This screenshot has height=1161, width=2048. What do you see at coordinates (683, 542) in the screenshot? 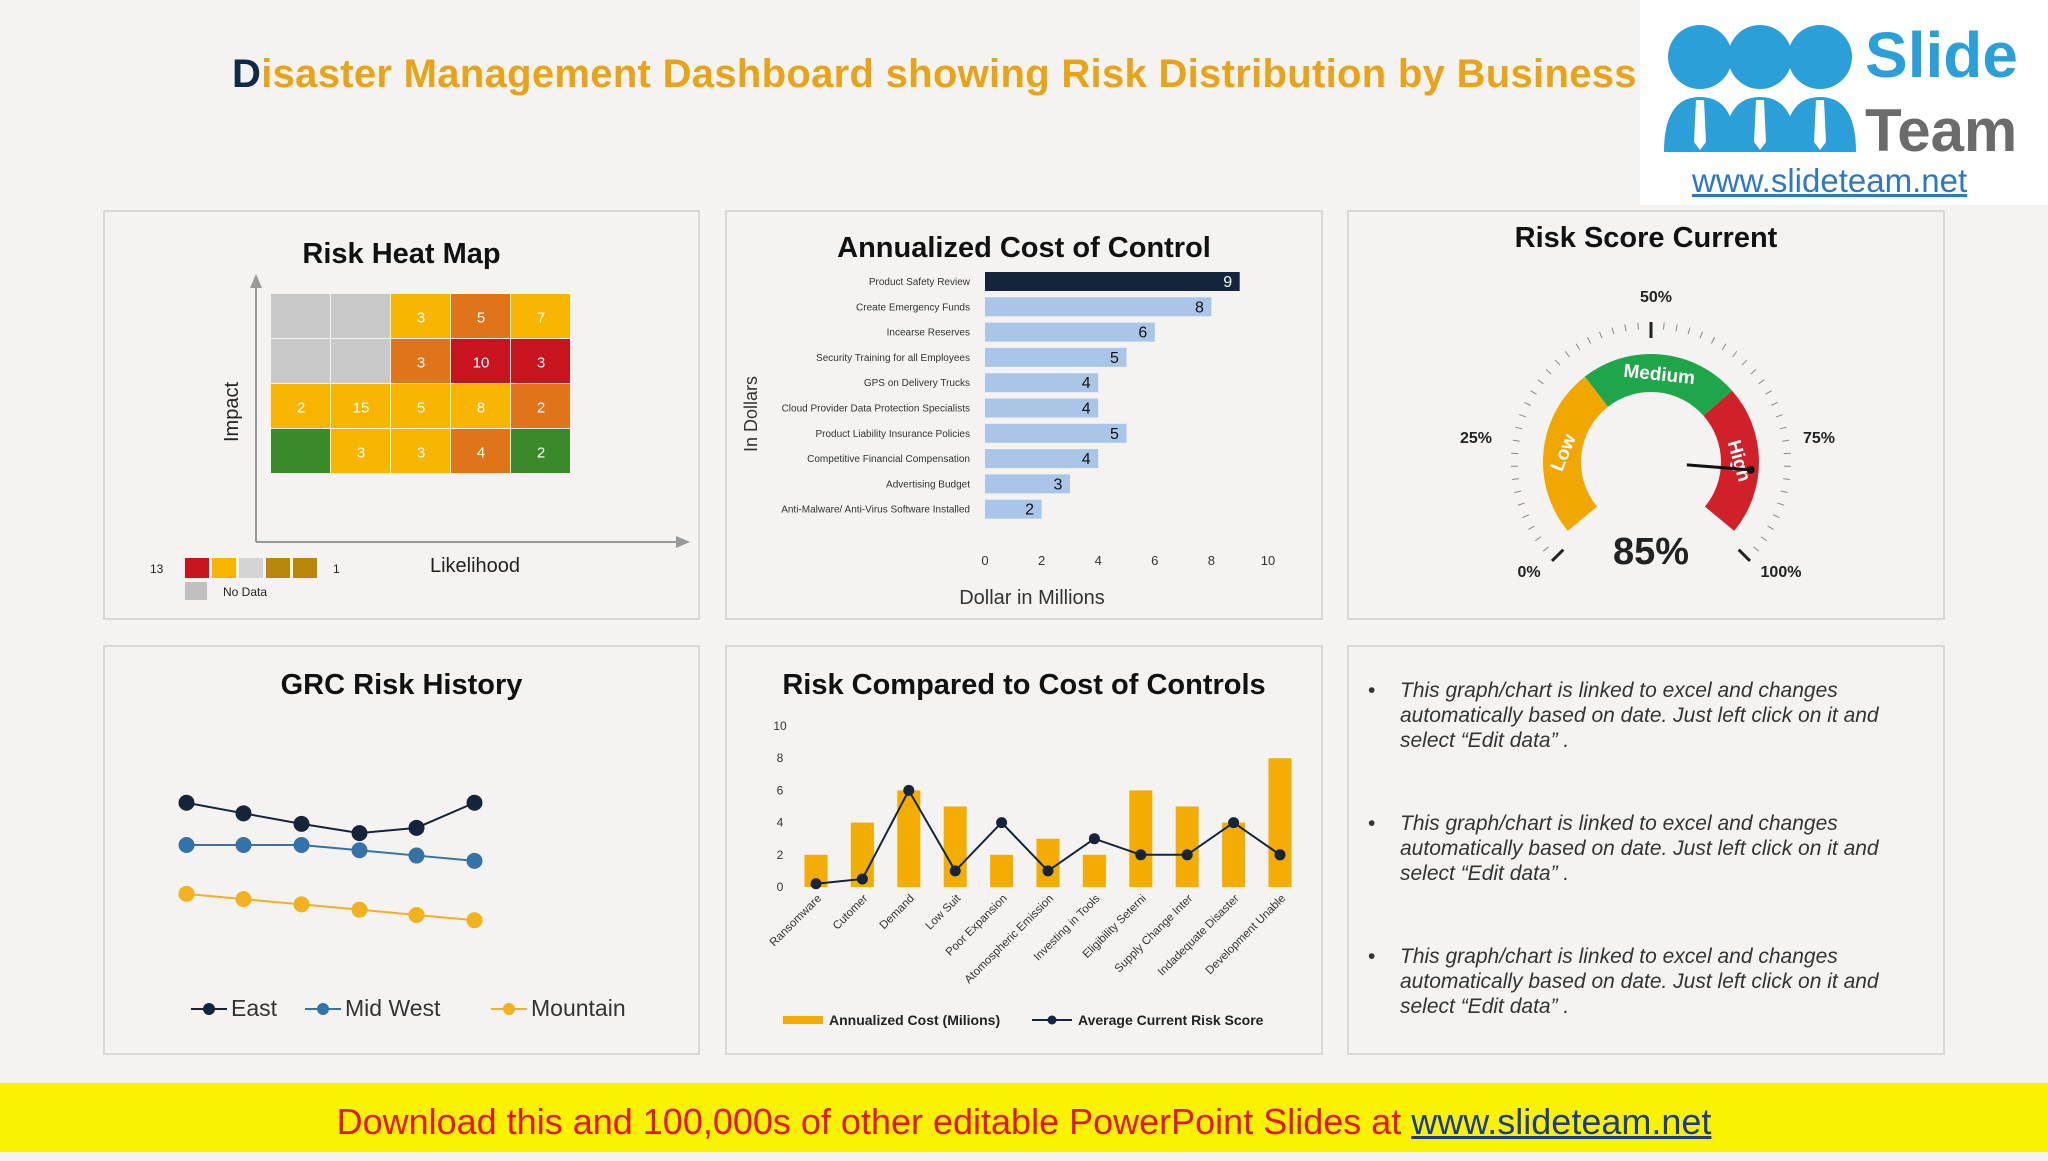
I see `x-axis-arrow` at bounding box center [683, 542].